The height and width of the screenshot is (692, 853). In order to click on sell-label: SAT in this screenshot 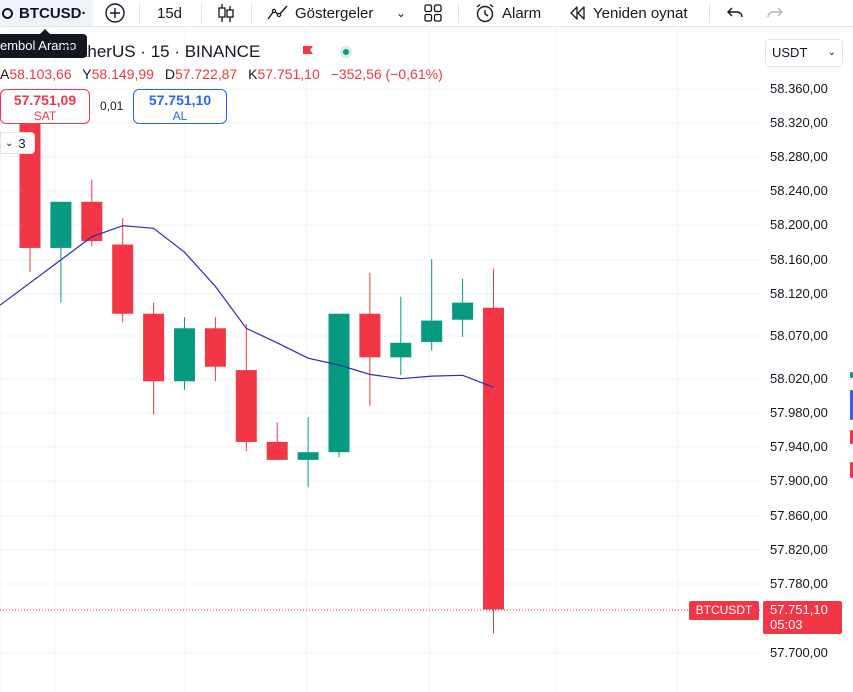, I will do `click(45, 116)`.